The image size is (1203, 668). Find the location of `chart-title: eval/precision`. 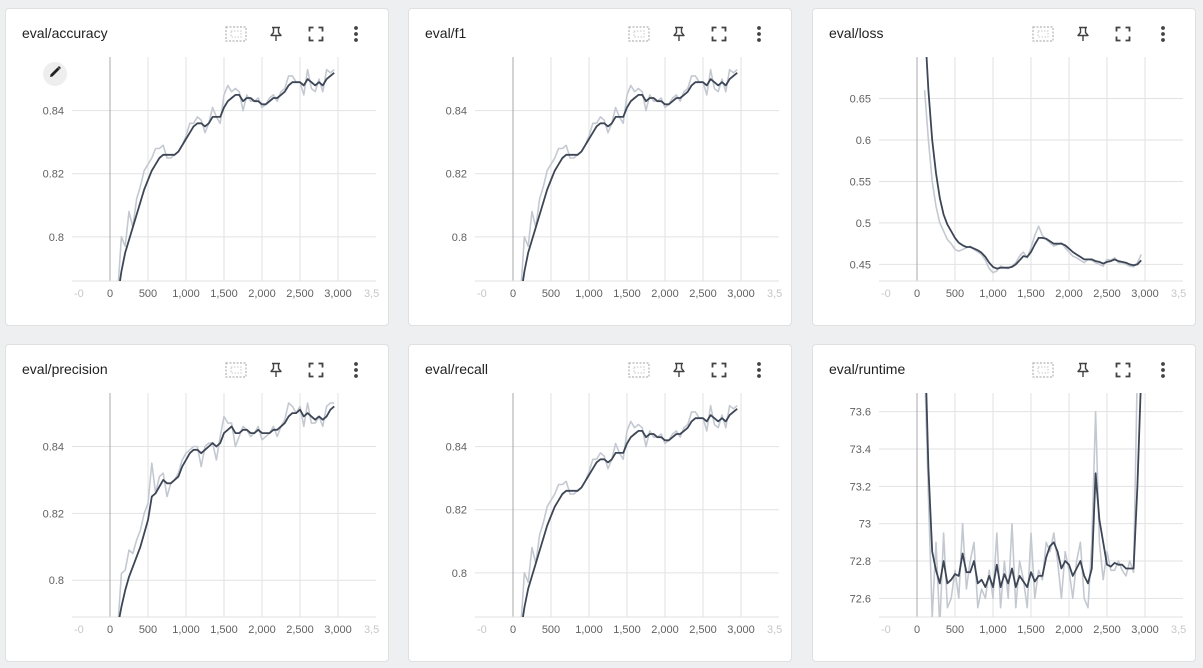

chart-title: eval/precision is located at coordinates (65, 369).